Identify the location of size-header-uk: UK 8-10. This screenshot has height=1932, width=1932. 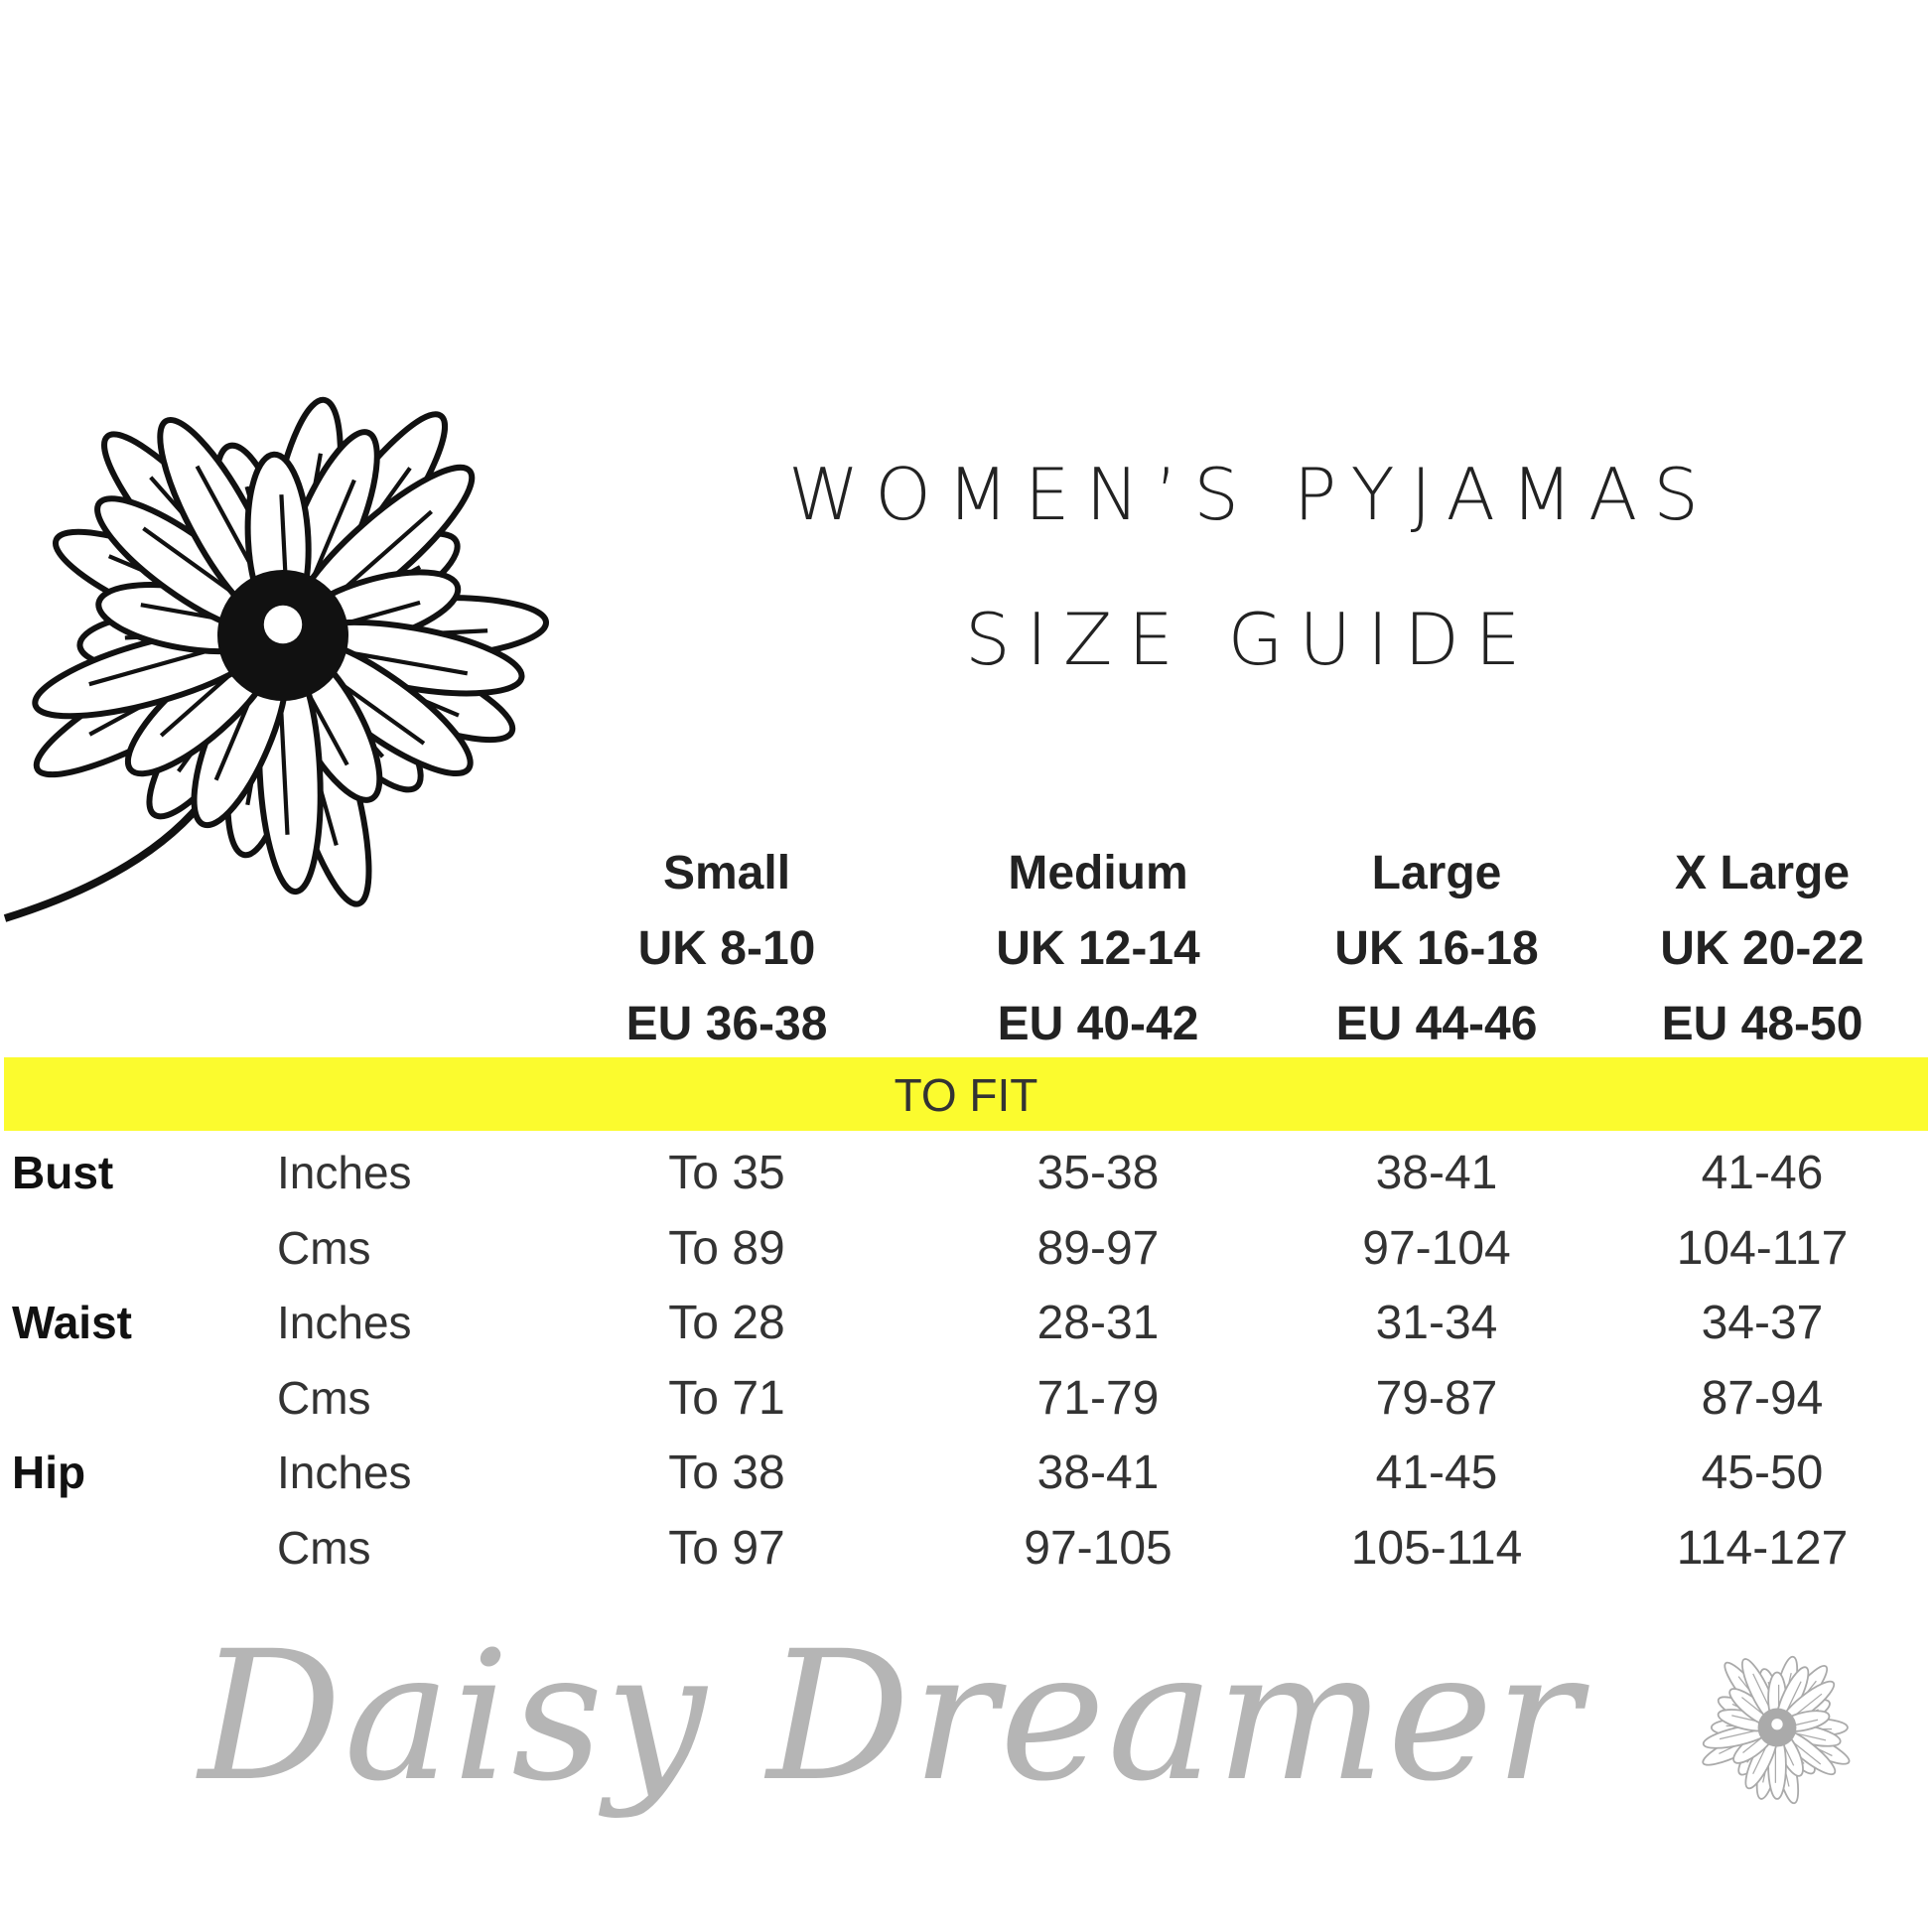
(727, 949).